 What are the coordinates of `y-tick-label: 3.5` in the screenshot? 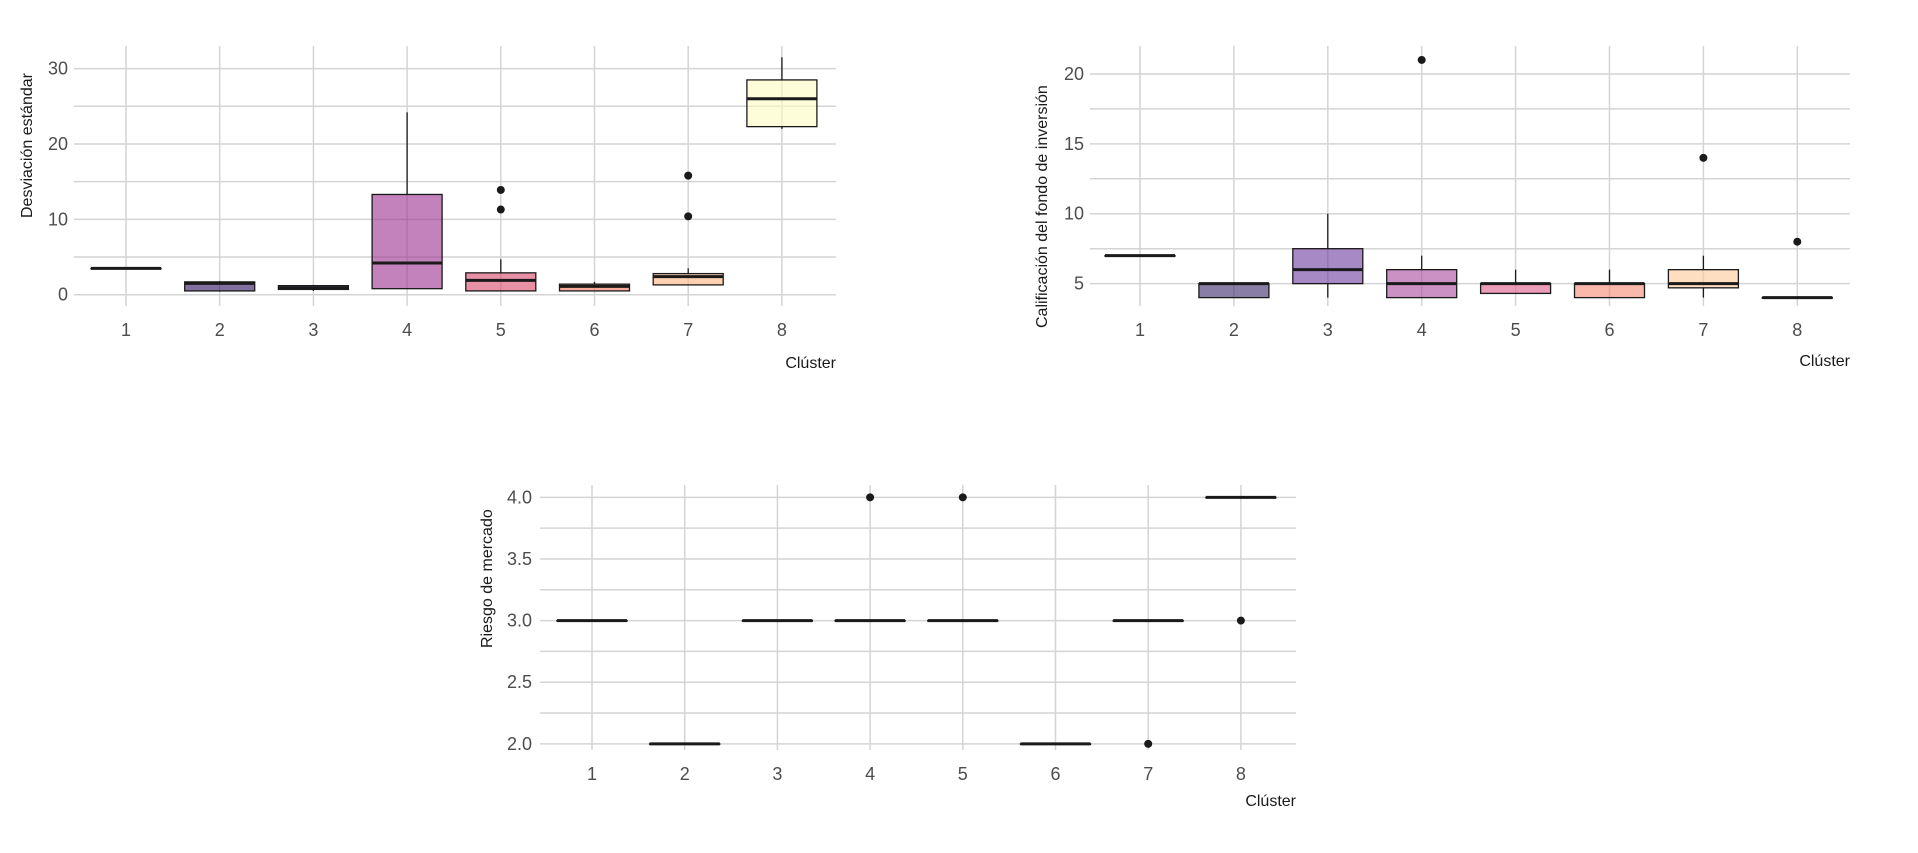 It's located at (519, 559).